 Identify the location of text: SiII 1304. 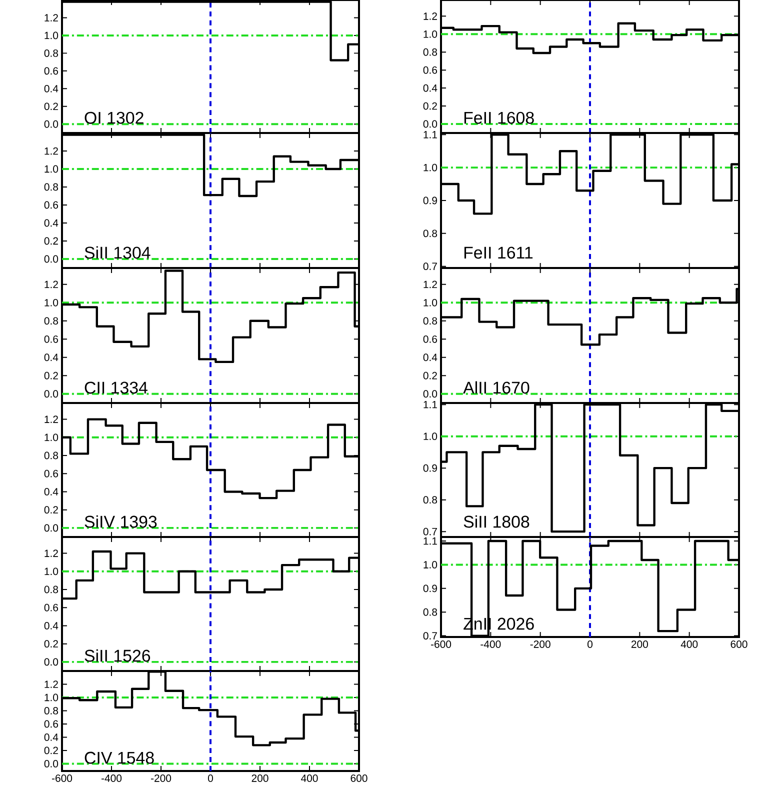
(117, 252).